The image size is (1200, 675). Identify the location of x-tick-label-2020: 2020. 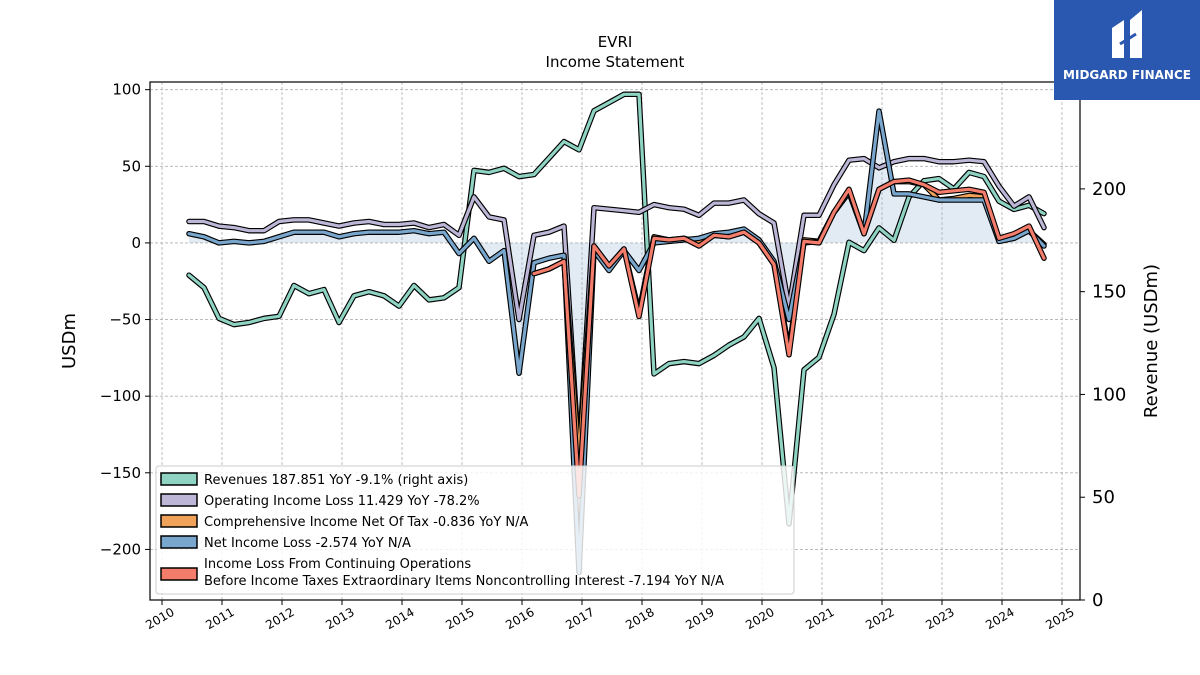
(759, 618).